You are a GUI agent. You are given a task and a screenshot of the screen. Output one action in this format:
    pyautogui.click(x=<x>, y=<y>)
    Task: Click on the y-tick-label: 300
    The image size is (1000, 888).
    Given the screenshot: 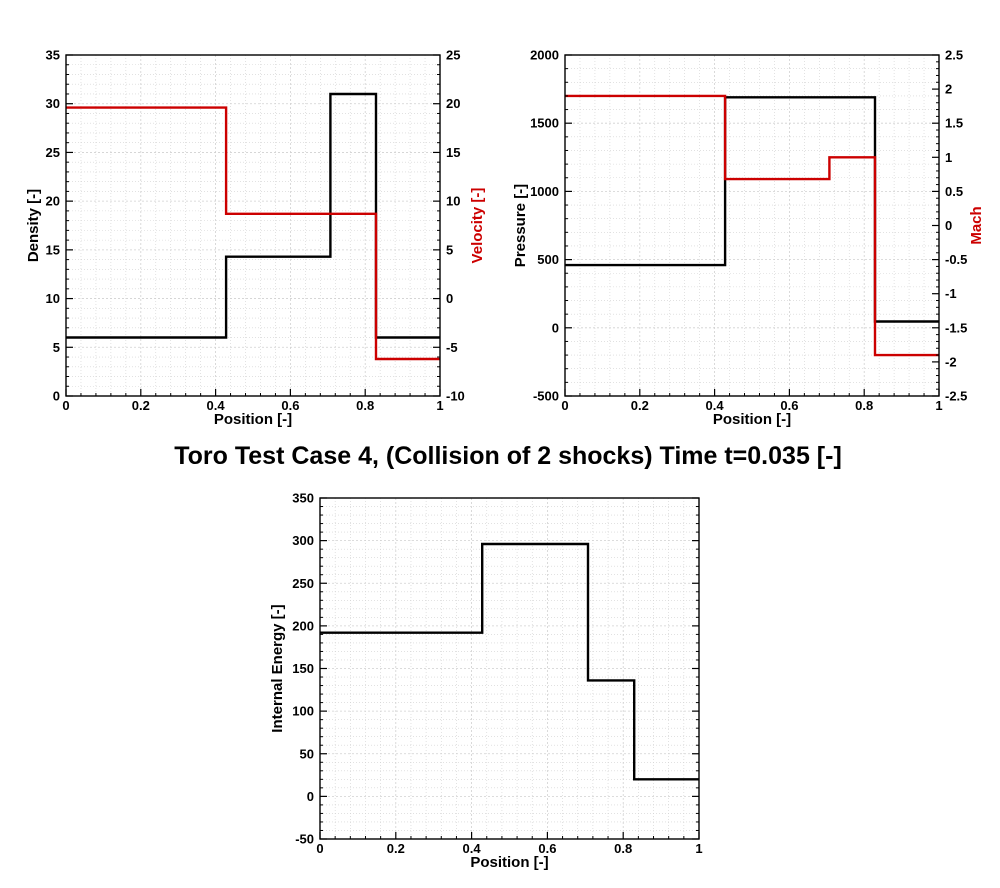 What is the action you would take?
    pyautogui.click(x=303, y=540)
    